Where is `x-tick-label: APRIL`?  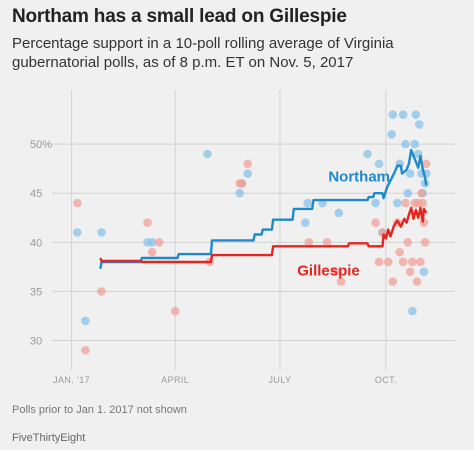
x-tick-label: APRIL is located at coordinates (175, 380).